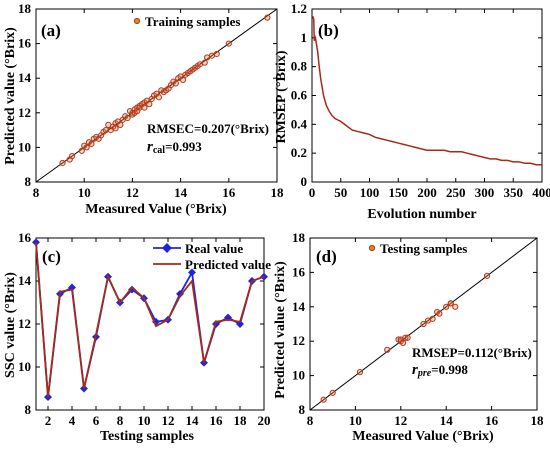  I want to click on panel-a-ylabel: Predicted value (°Brix), so click(10, 96).